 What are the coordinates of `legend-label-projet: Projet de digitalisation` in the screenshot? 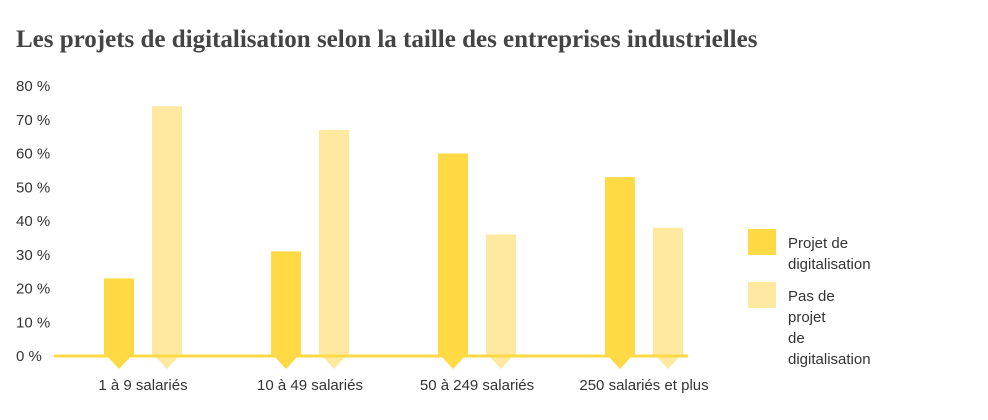 It's located at (829, 254).